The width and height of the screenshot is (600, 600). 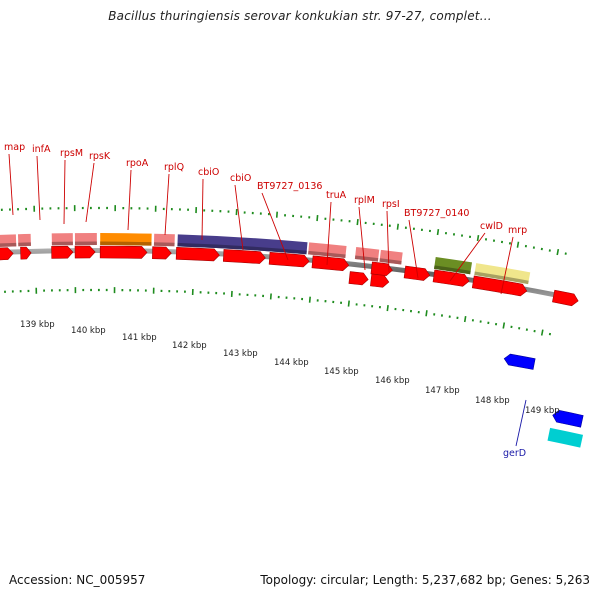 What do you see at coordinates (139, 338) in the screenshot?
I see `kbp-label: 141 kbp` at bounding box center [139, 338].